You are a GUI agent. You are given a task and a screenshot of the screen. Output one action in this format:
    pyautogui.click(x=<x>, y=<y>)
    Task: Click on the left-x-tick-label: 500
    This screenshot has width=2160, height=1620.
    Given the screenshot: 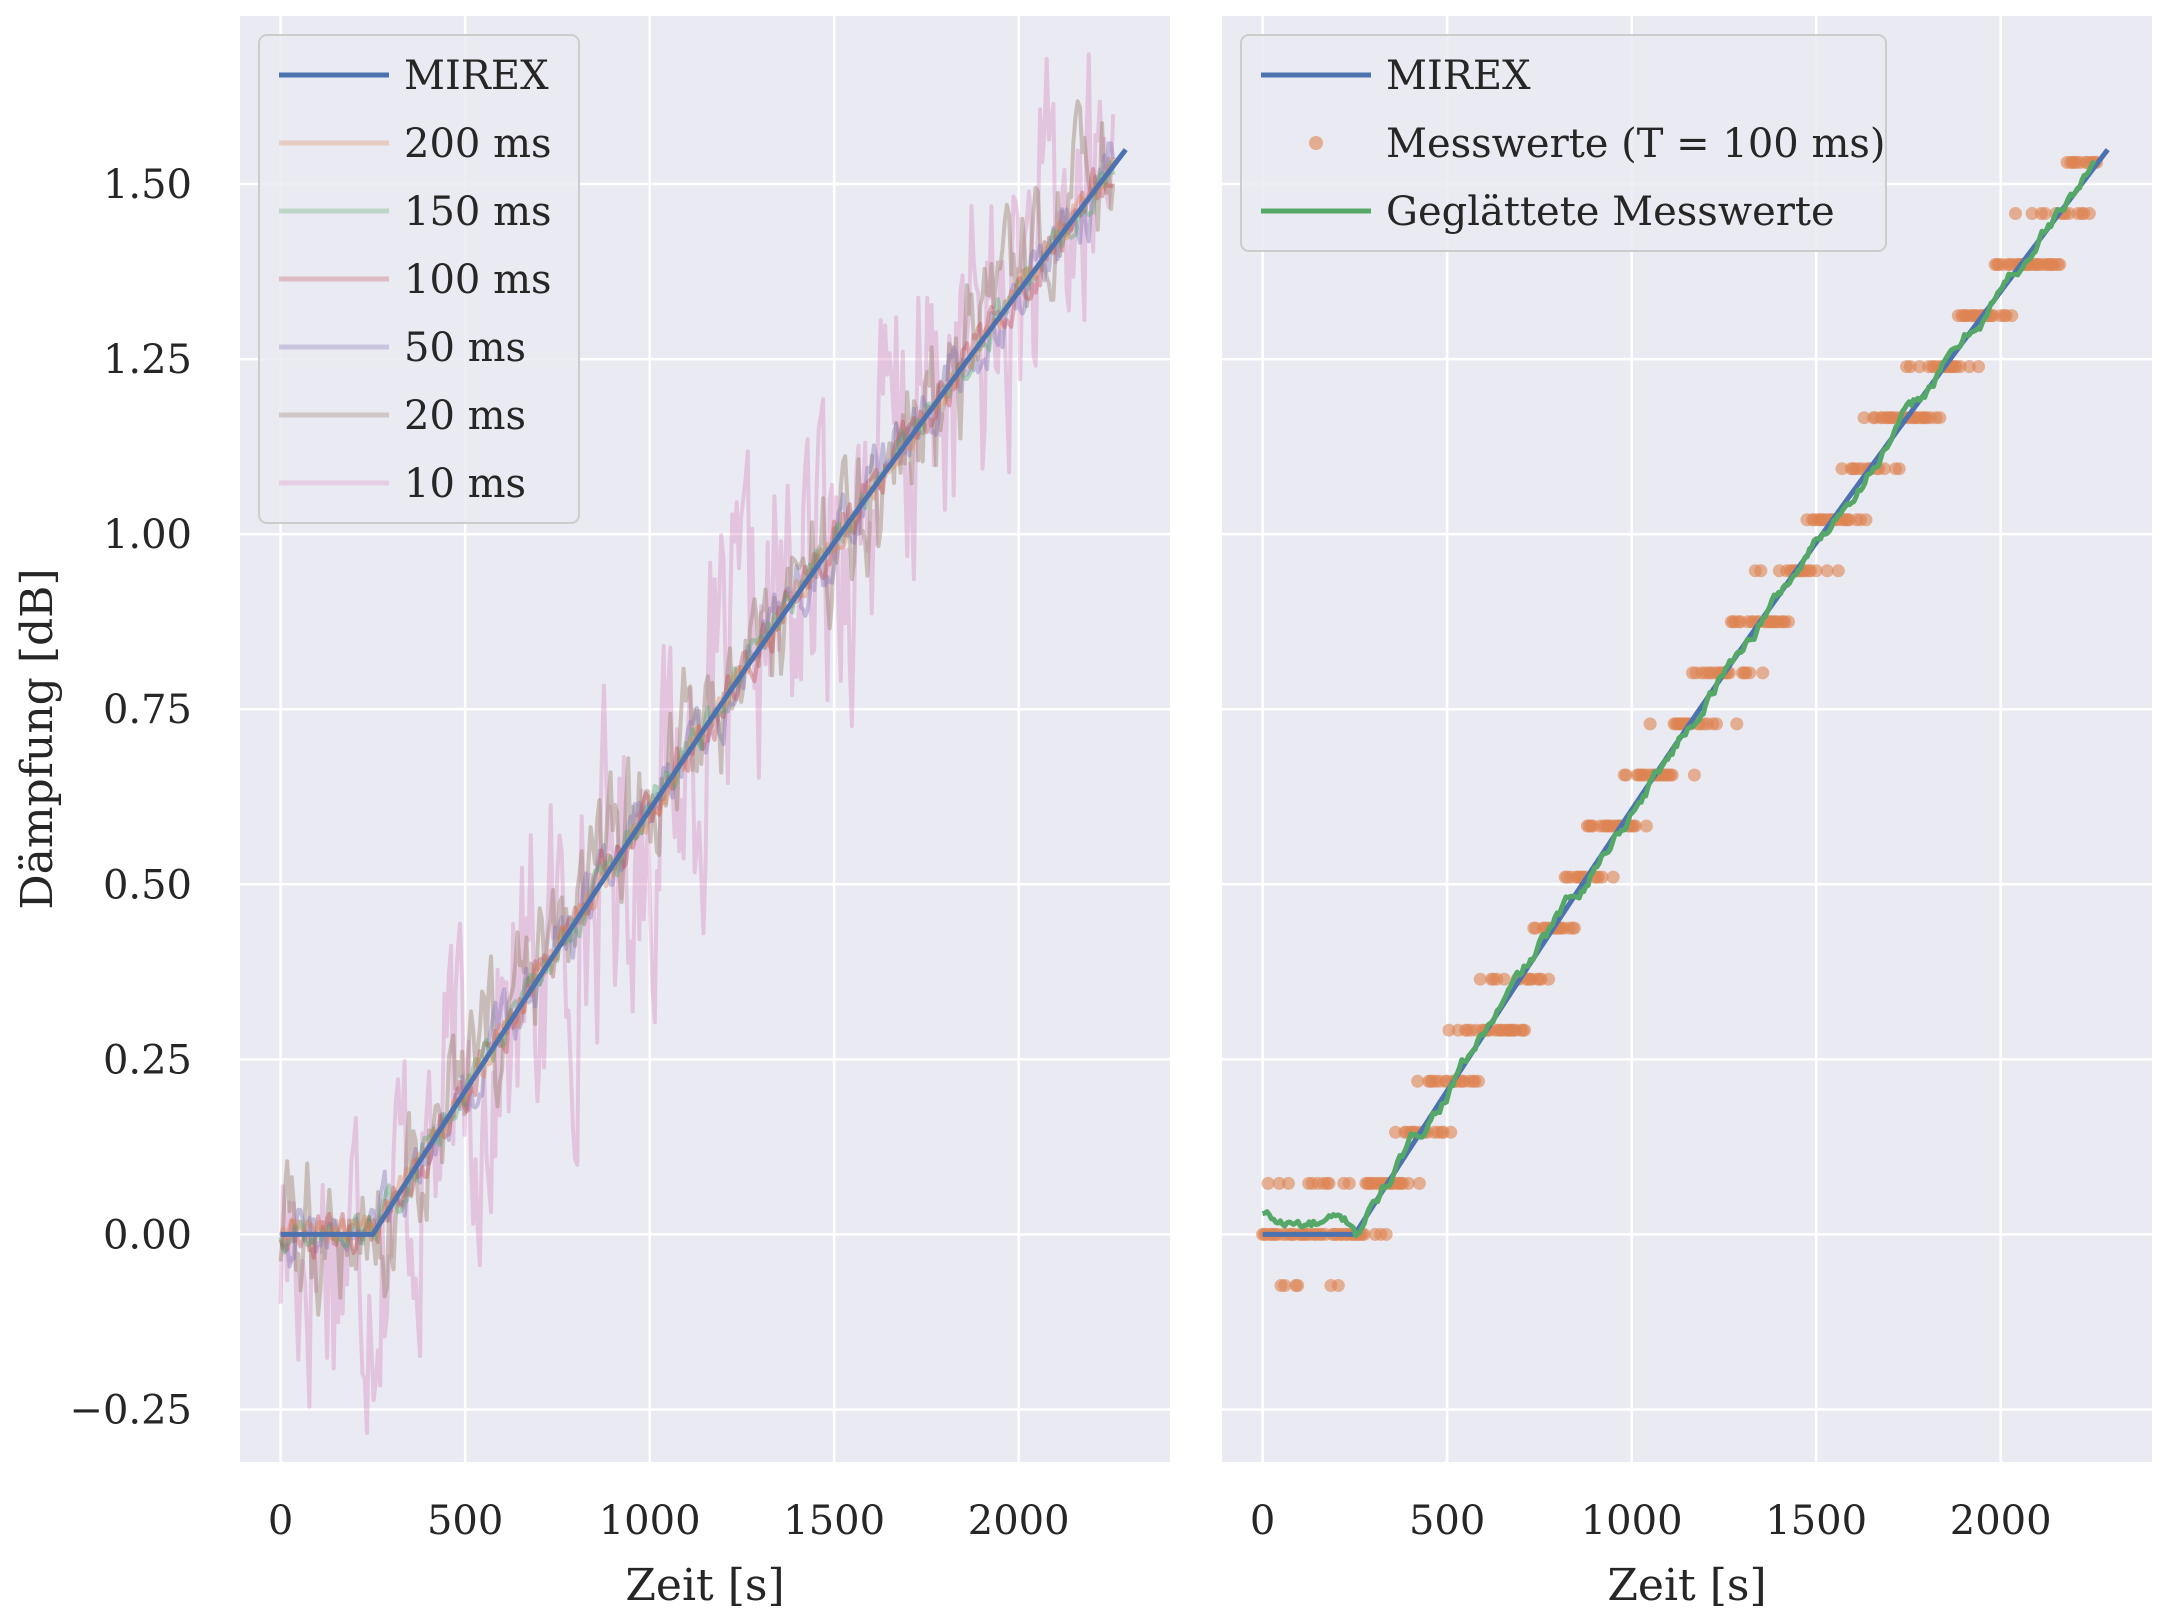 What is the action you would take?
    pyautogui.click(x=465, y=1521)
    